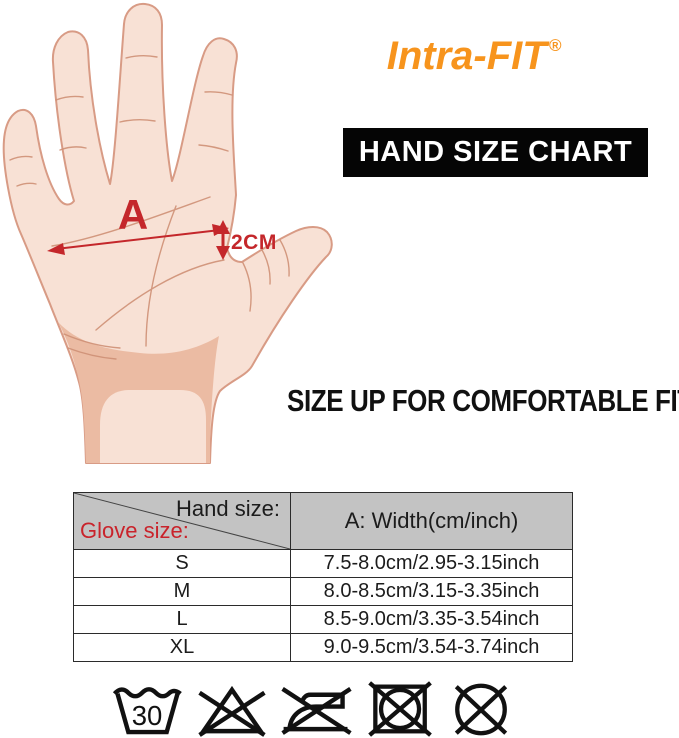 This screenshot has height=738, width=679. I want to click on table-header-row: Hand size: Glove size: A: Width(cm/inch), so click(323, 521).